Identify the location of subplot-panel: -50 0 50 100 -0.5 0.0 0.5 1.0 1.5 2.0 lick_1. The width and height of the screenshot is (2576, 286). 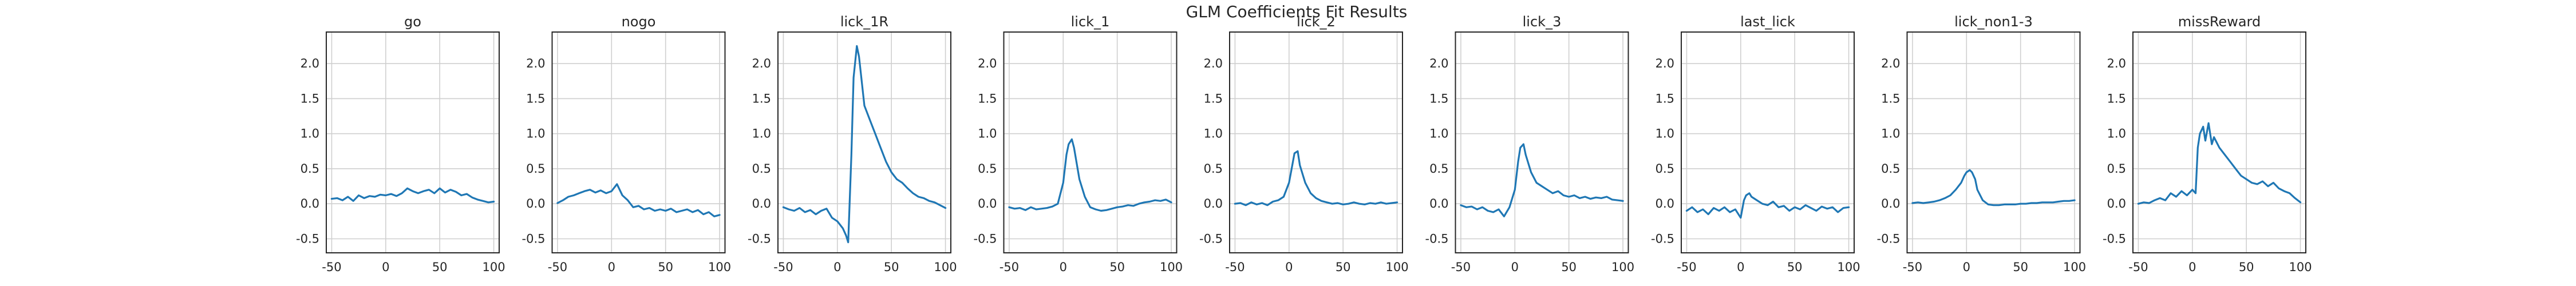
(1078, 144).